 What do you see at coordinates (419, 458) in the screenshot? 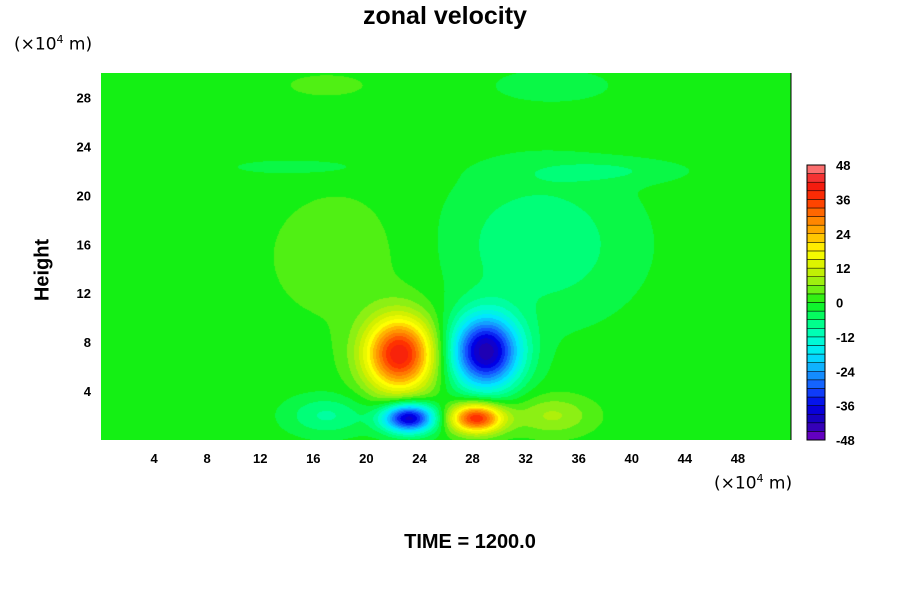
I see `x-tick-label: 24` at bounding box center [419, 458].